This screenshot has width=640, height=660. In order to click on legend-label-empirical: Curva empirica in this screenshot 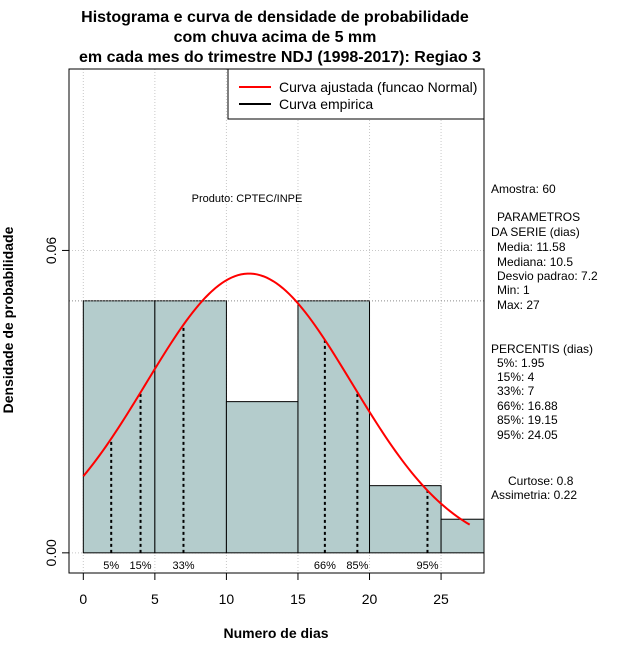, I will do `click(326, 104)`.